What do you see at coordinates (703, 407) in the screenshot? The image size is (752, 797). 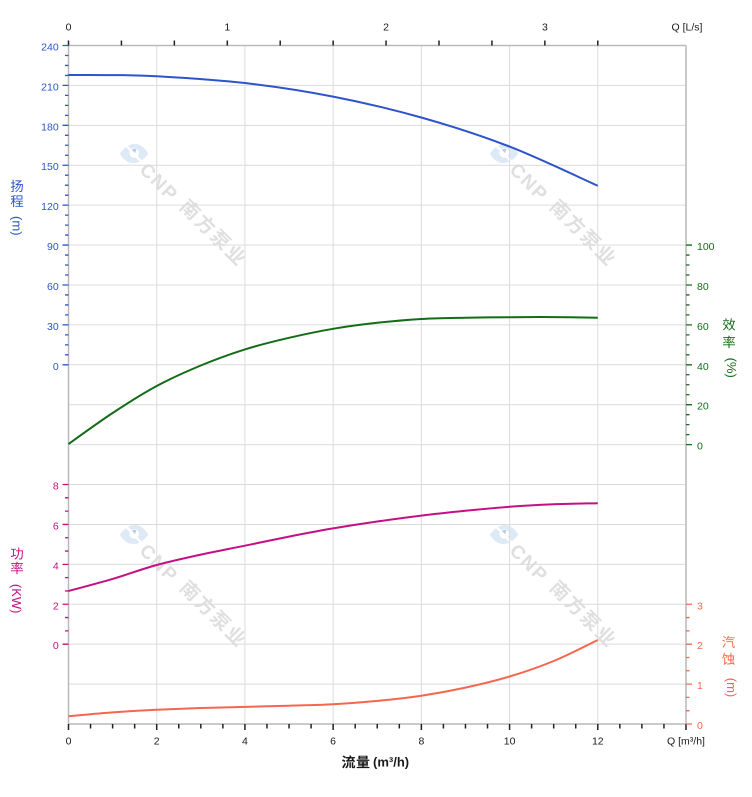 I see `svg-text: 20` at bounding box center [703, 407].